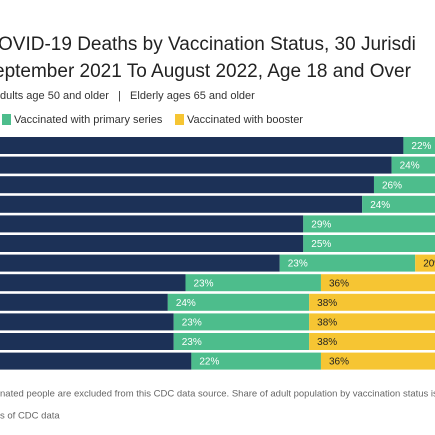 The width and height of the screenshot is (435, 435). I want to click on legend-label: Vaccinated with booster, so click(245, 120).